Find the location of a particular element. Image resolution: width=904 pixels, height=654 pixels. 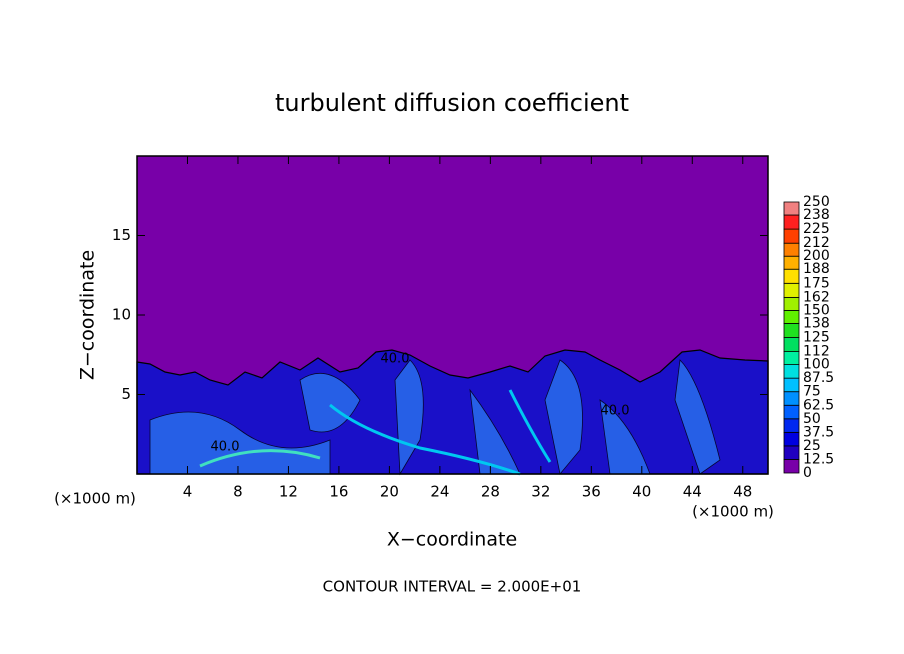

colorbar-label: 75 is located at coordinates (812, 392).